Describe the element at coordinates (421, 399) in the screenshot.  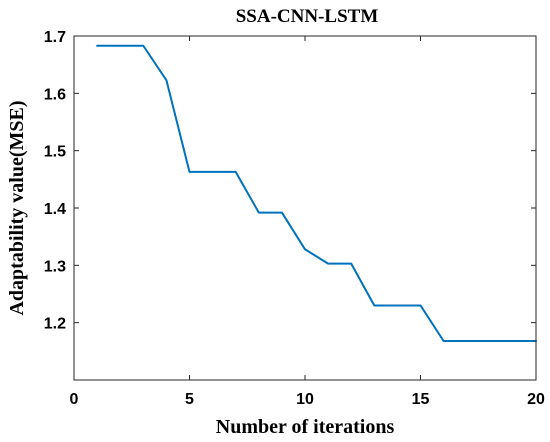
I see `x-tick-label: 15` at that location.